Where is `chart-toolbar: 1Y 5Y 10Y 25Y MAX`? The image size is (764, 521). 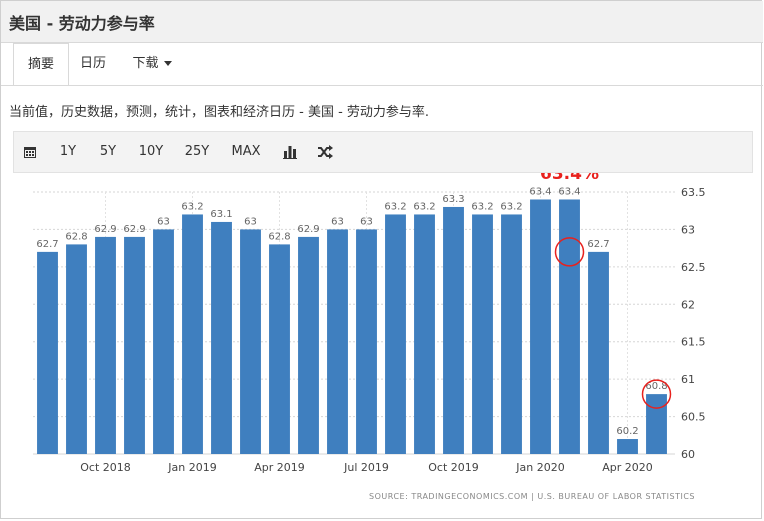 chart-toolbar: 1Y 5Y 10Y 25Y MAX is located at coordinates (383, 152).